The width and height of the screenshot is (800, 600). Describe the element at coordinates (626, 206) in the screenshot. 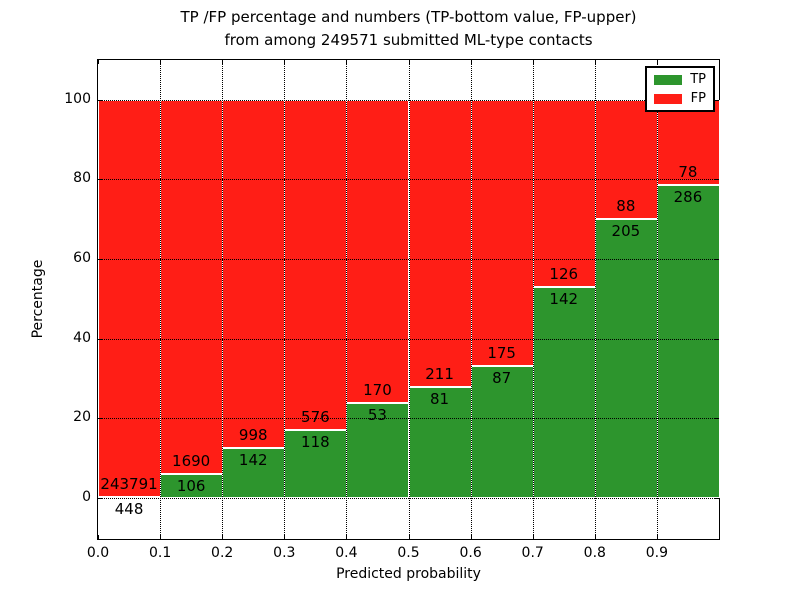

I see `fp-count-label: 88` at that location.